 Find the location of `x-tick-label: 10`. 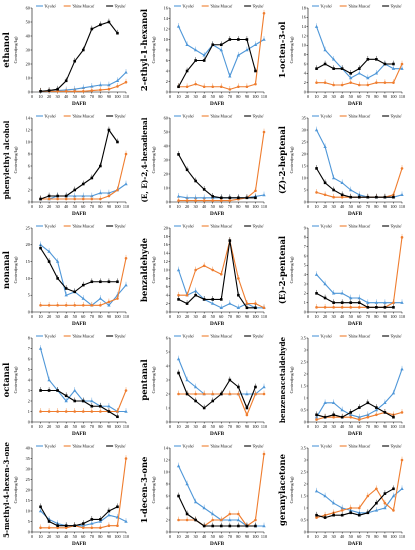

x-tick-label: 10 is located at coordinates (40, 426).